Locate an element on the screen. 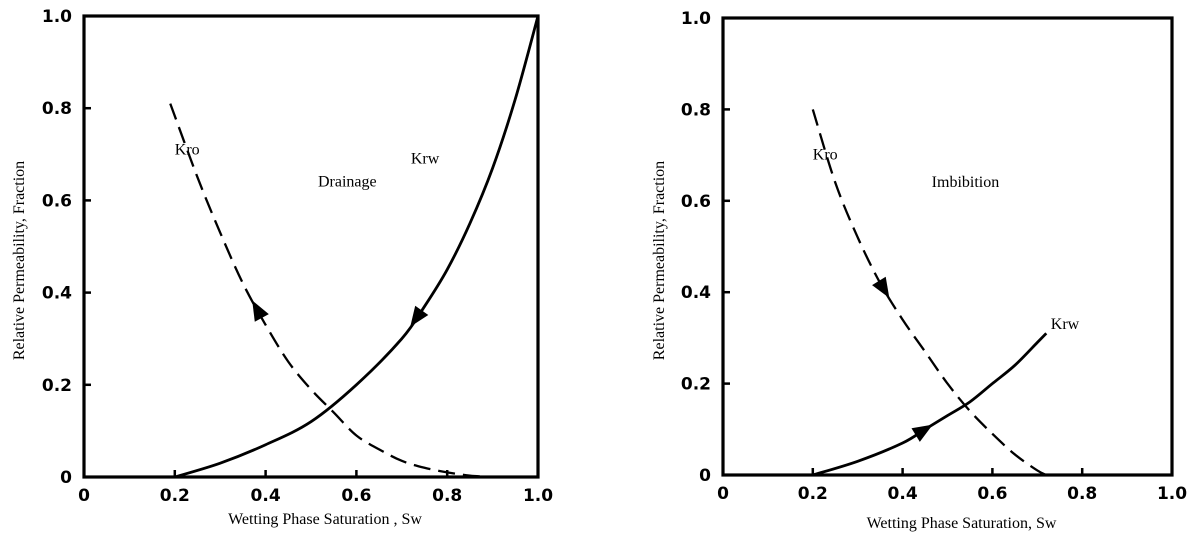  x-axis-title: Wetting Phase Saturation, Sw is located at coordinates (962, 523).